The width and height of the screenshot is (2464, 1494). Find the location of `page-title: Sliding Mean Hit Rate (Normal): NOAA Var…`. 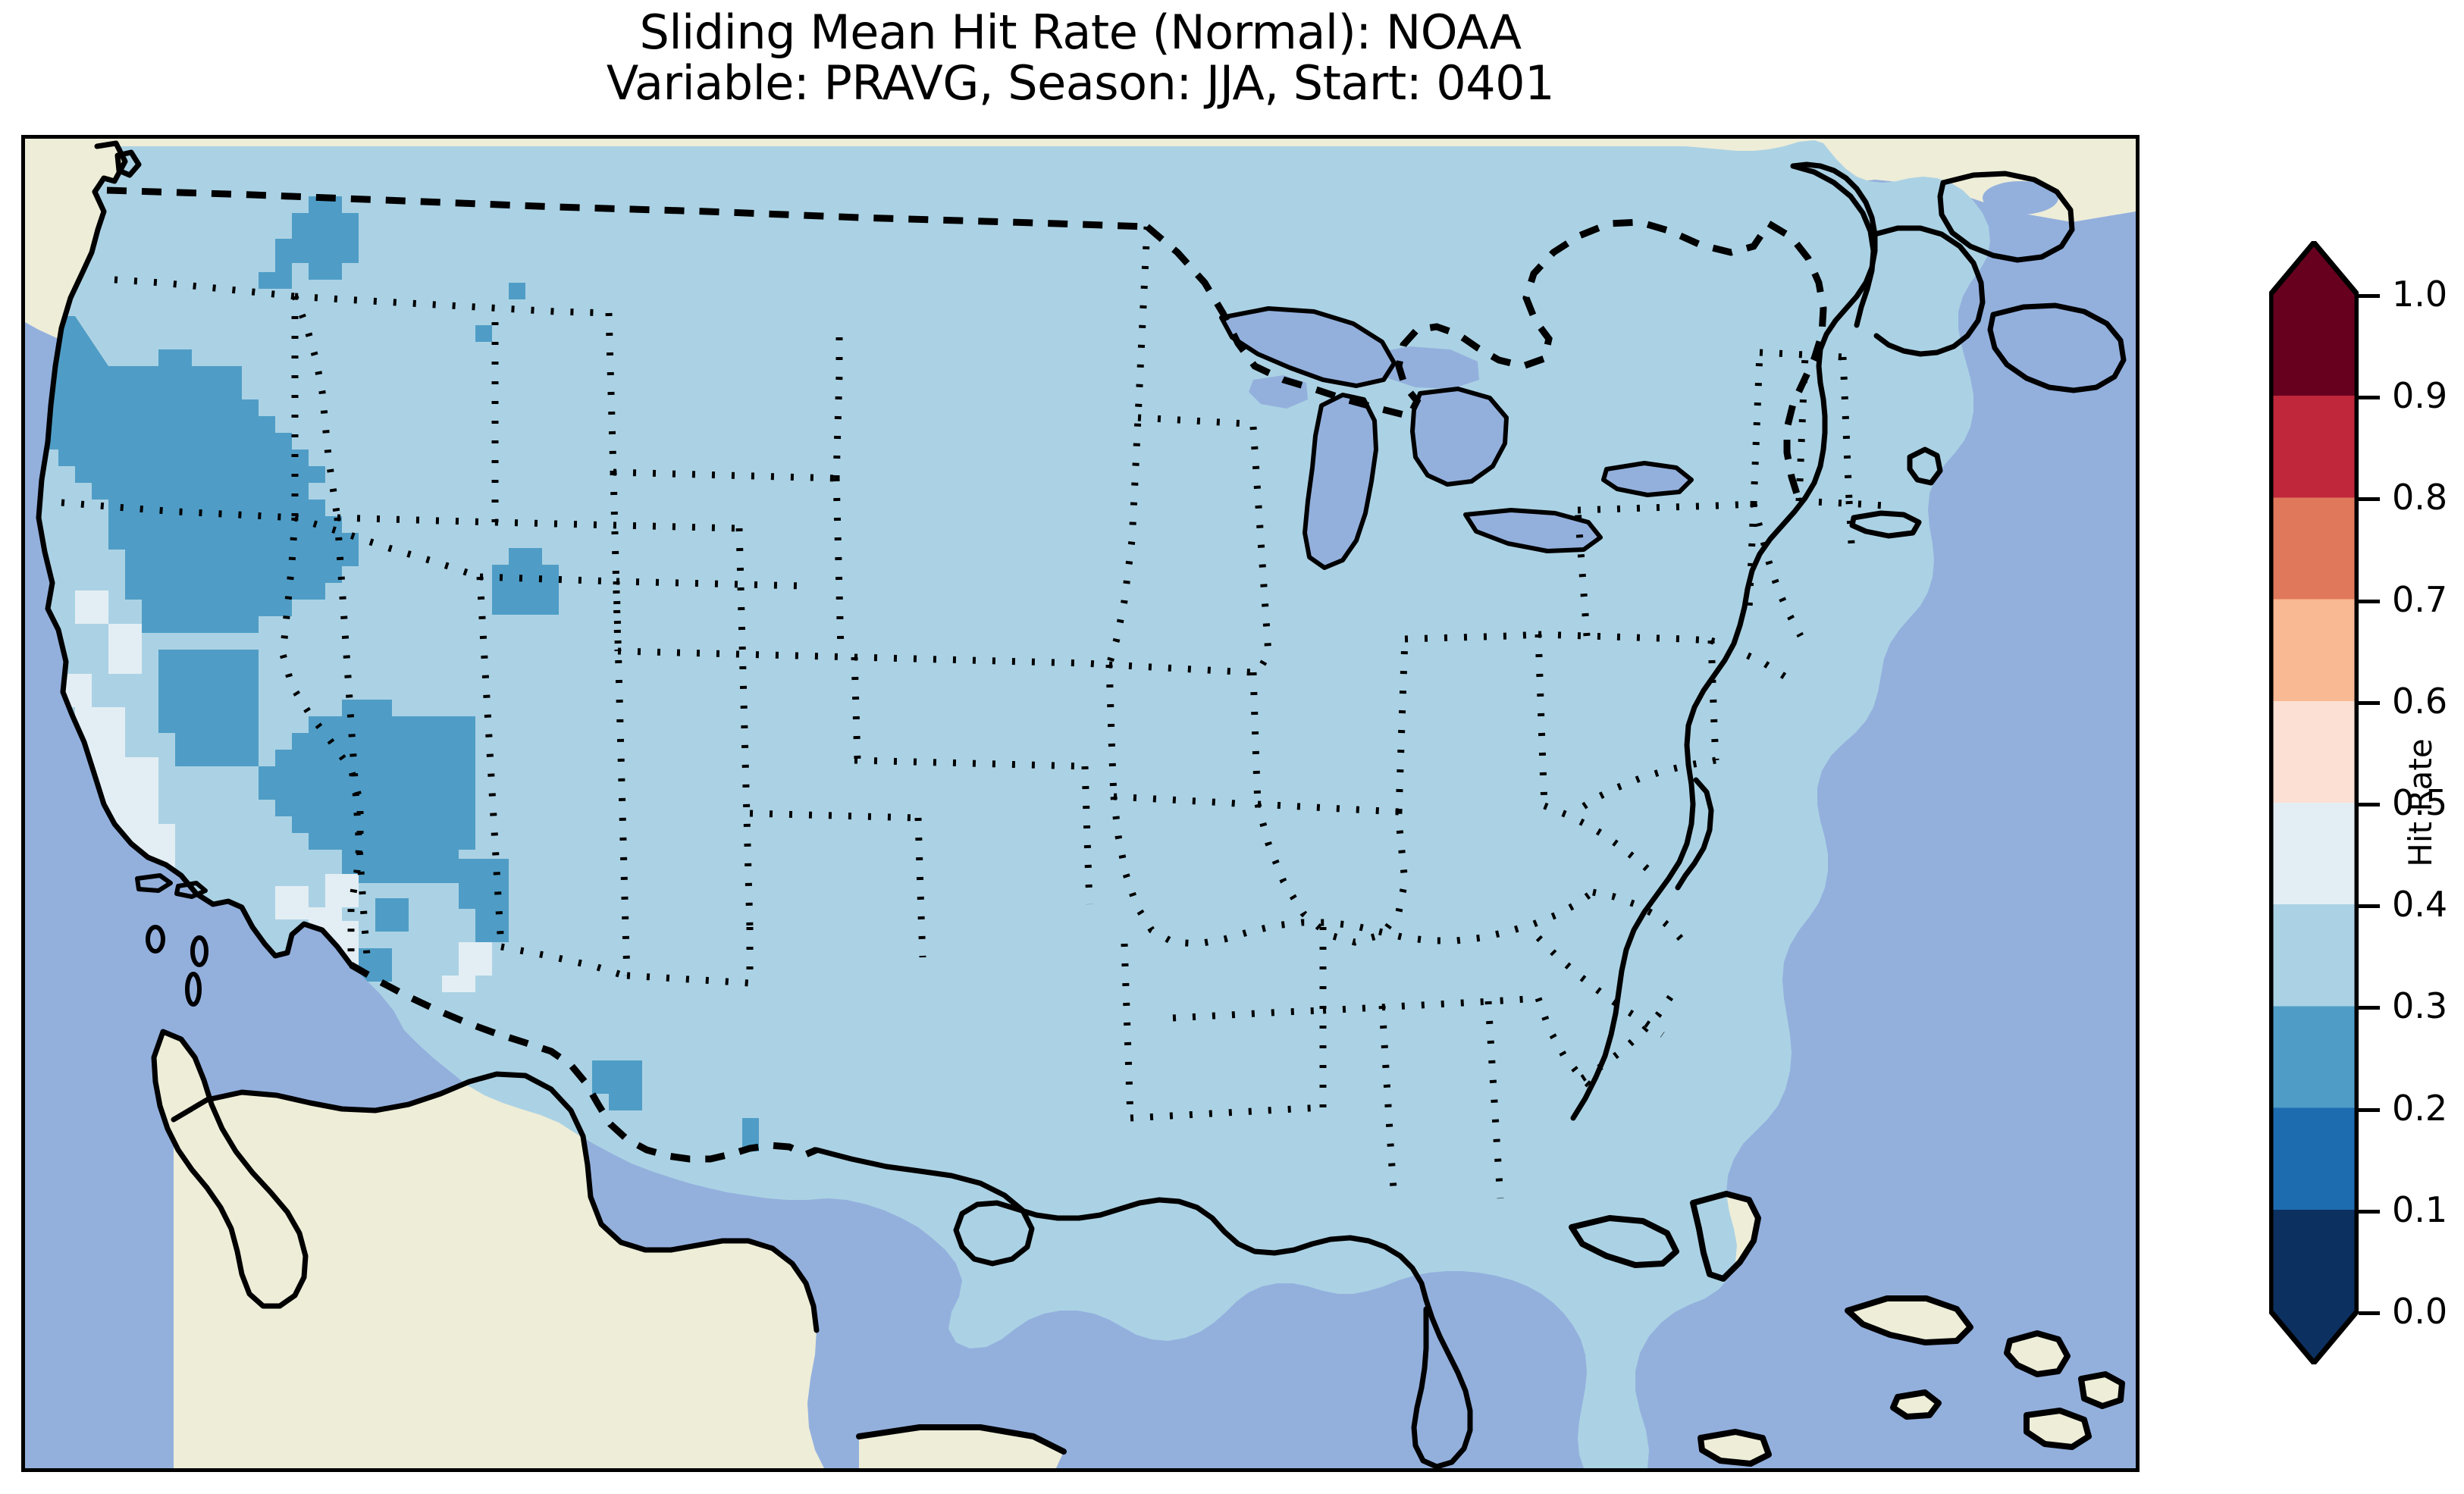

page-title: Sliding Mean Hit Rate (Normal): NOAA Var… is located at coordinates (1081, 58).